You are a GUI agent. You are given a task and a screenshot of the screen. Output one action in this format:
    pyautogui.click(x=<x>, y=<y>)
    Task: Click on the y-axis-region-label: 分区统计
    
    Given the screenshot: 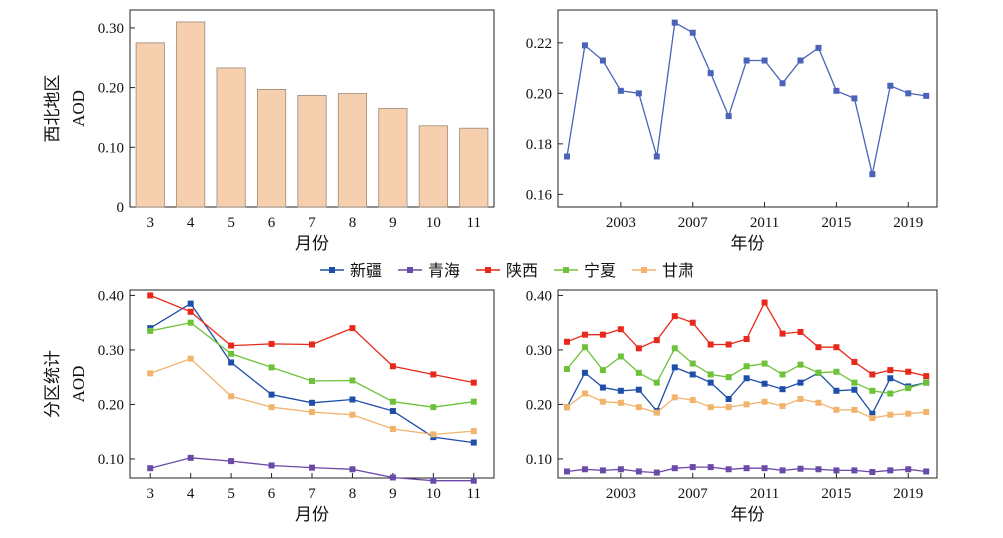 What is the action you would take?
    pyautogui.click(x=52, y=384)
    